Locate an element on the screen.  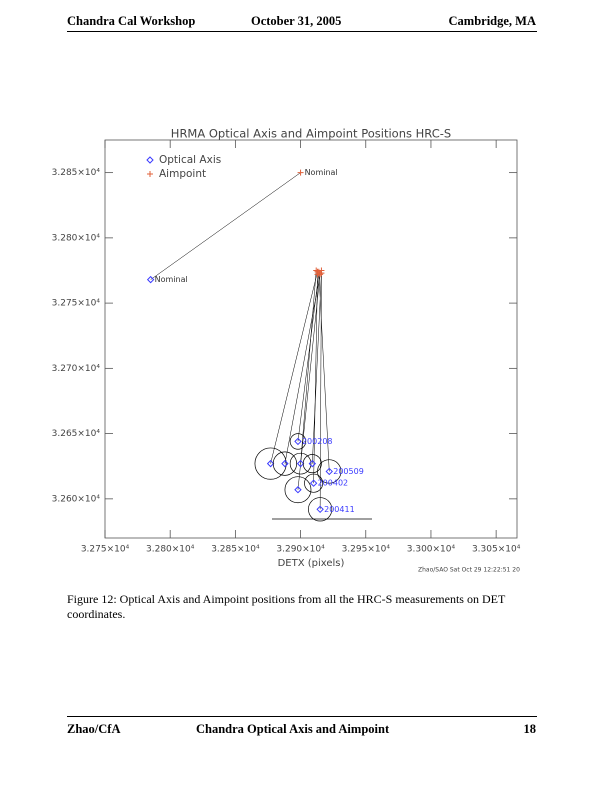
legend-label: Optical Axis is located at coordinates (190, 160).